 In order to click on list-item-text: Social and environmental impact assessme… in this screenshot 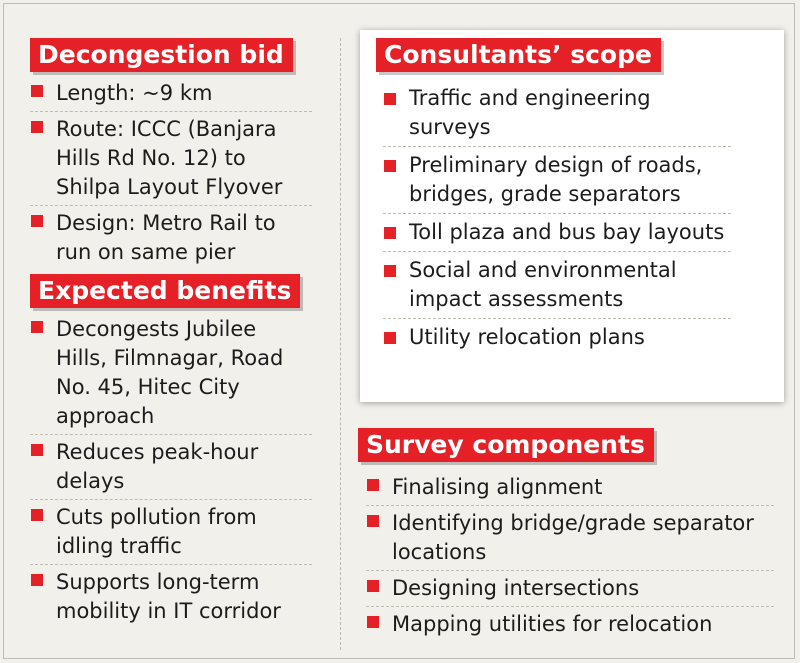, I will do `click(543, 284)`.